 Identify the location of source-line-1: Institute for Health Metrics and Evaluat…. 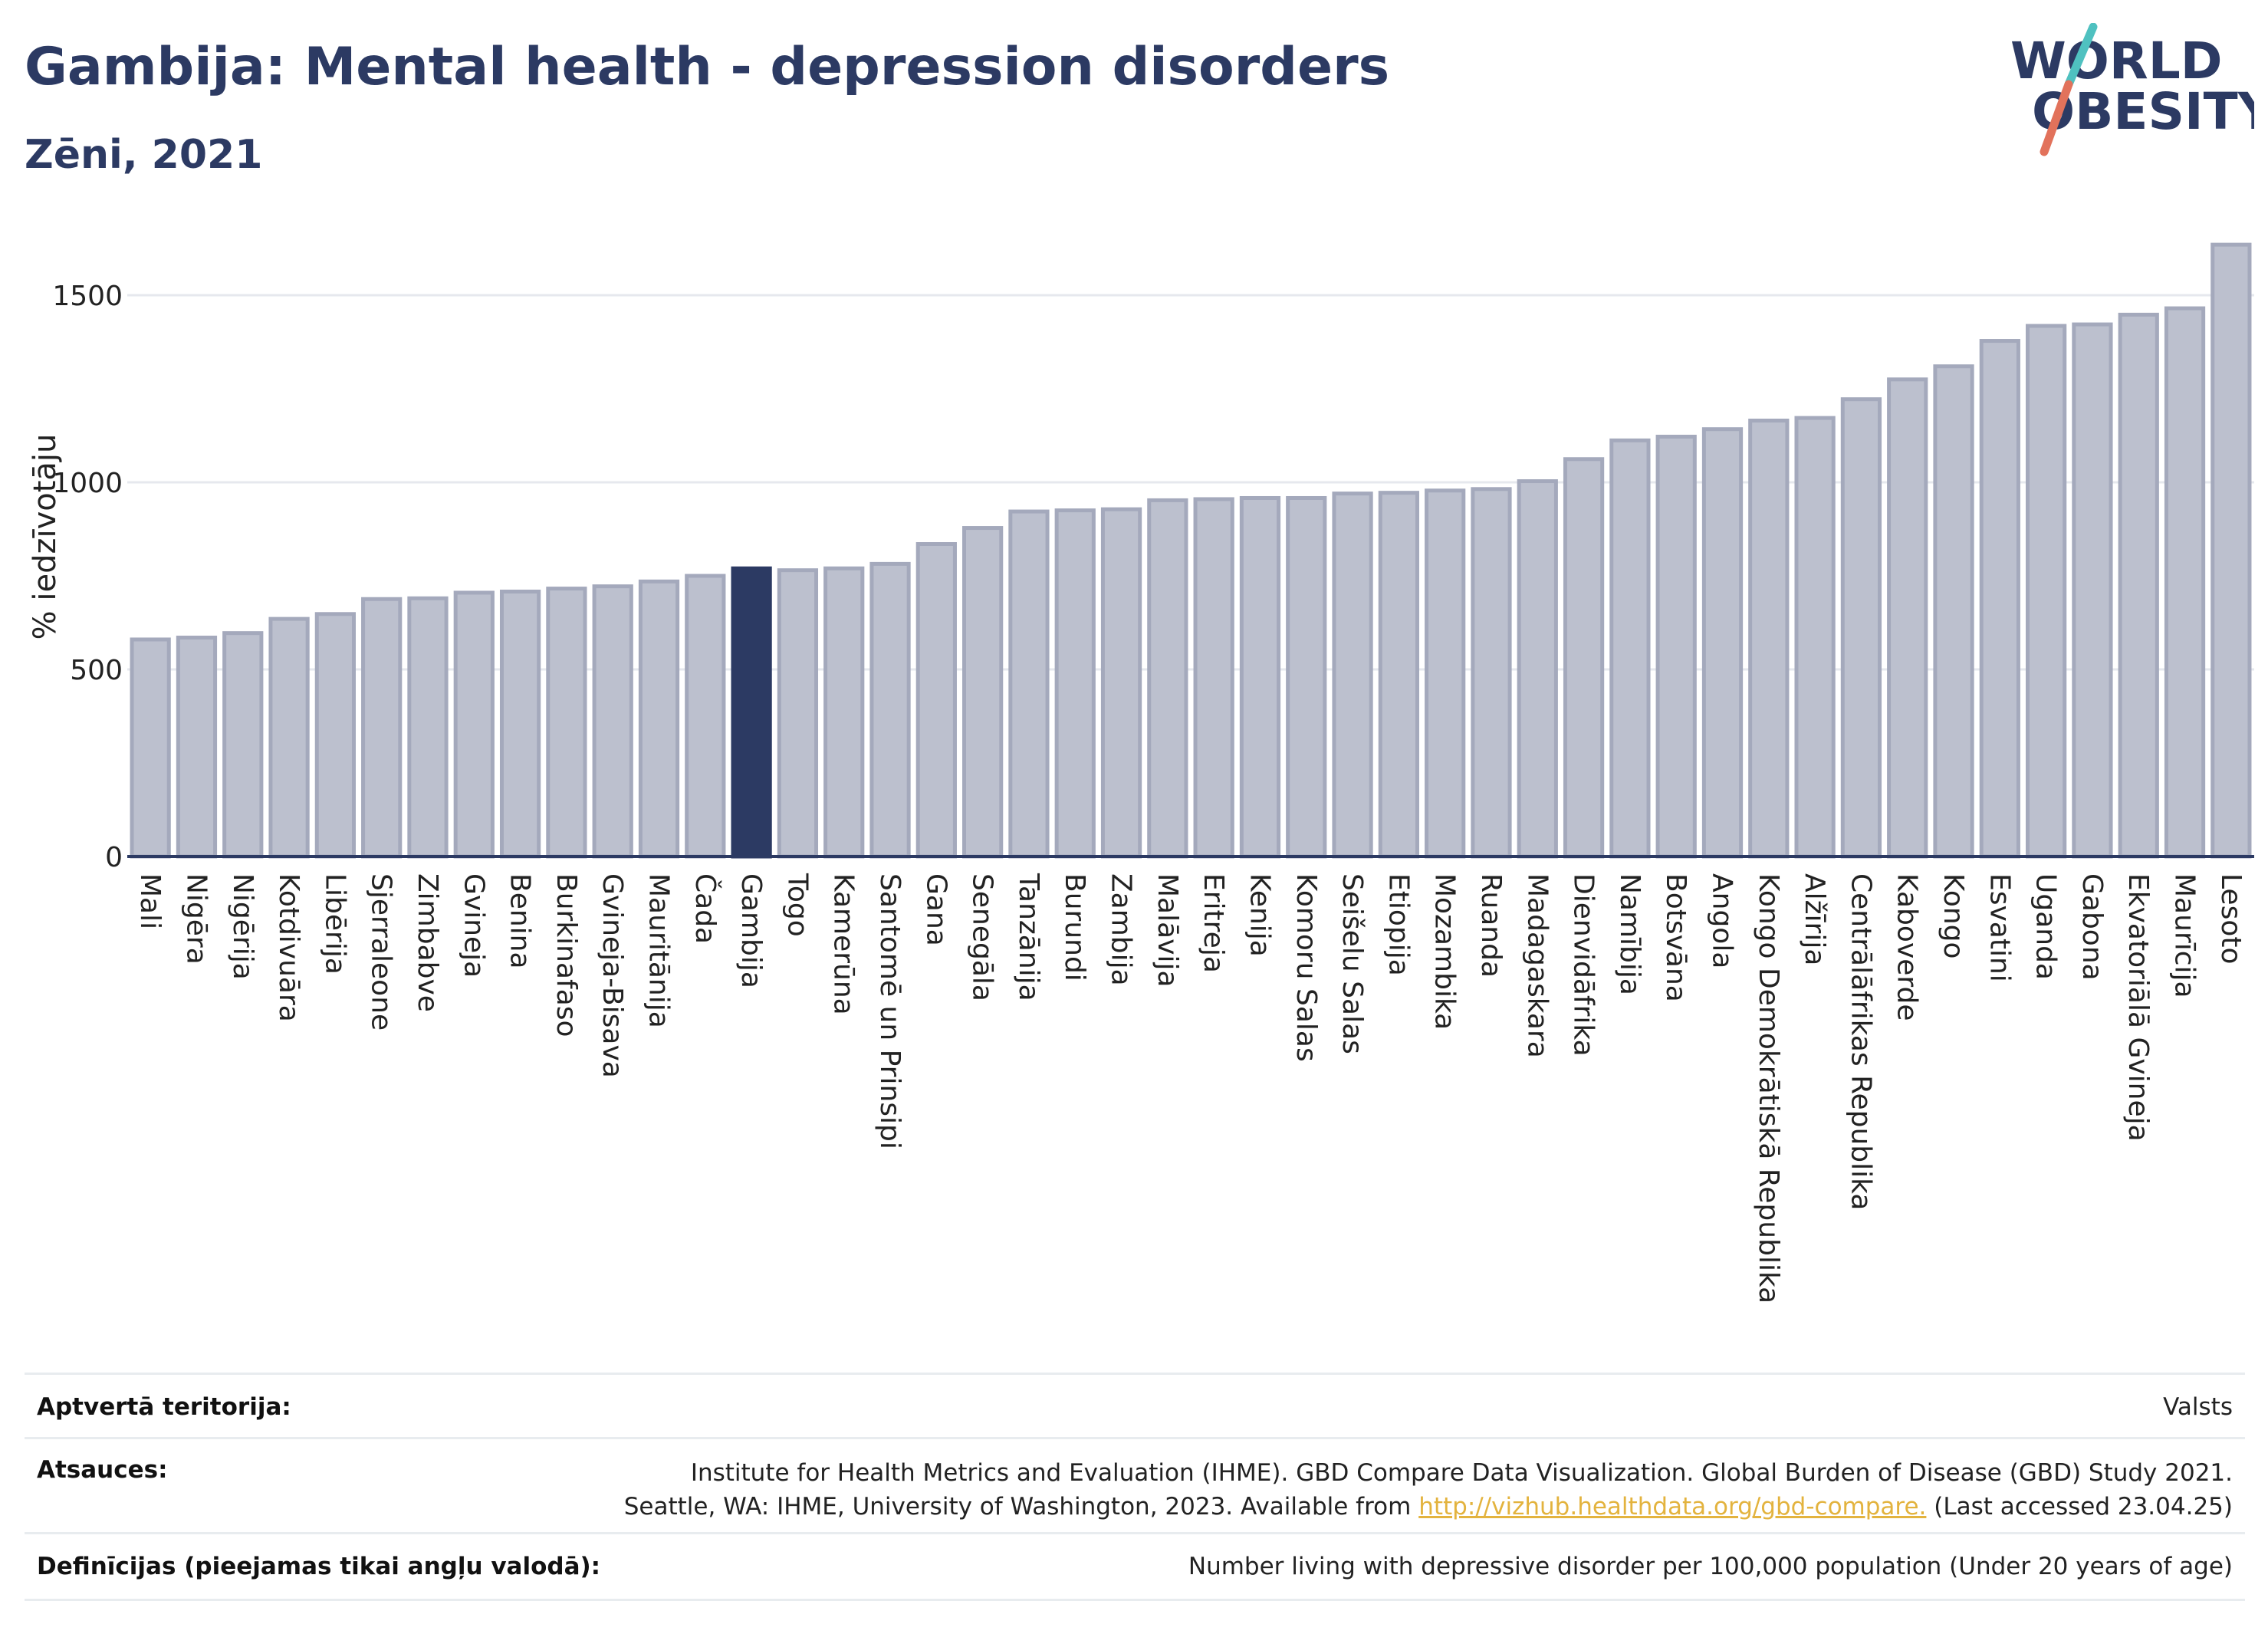
(1461, 1473).